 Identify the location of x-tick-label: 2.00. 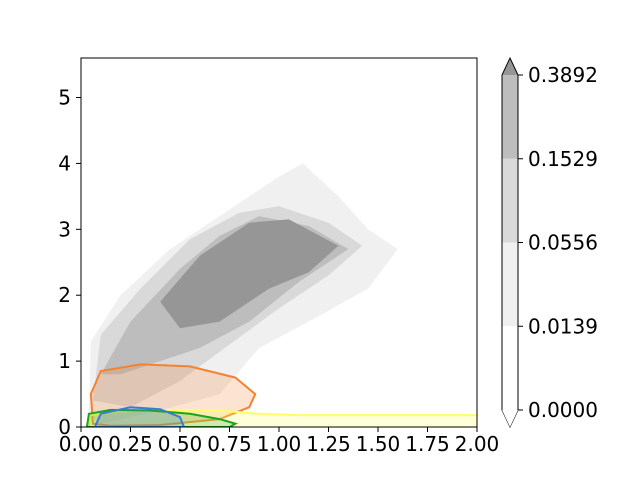
(477, 444).